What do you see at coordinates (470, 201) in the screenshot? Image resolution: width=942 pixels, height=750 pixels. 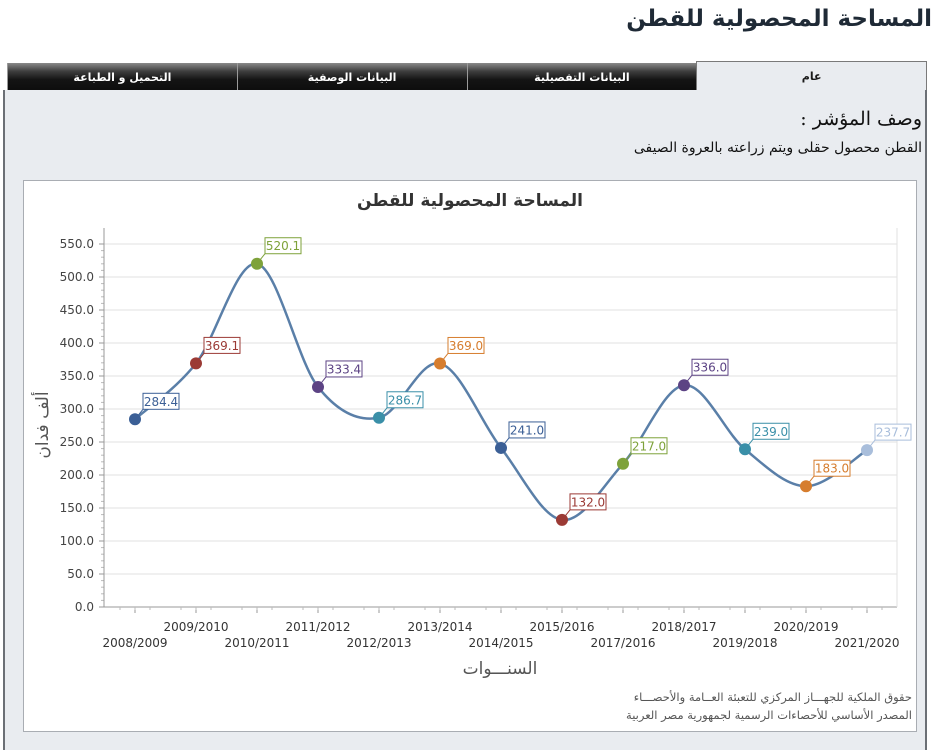 I see `chart-title: المساحة المحصولية للقطن` at bounding box center [470, 201].